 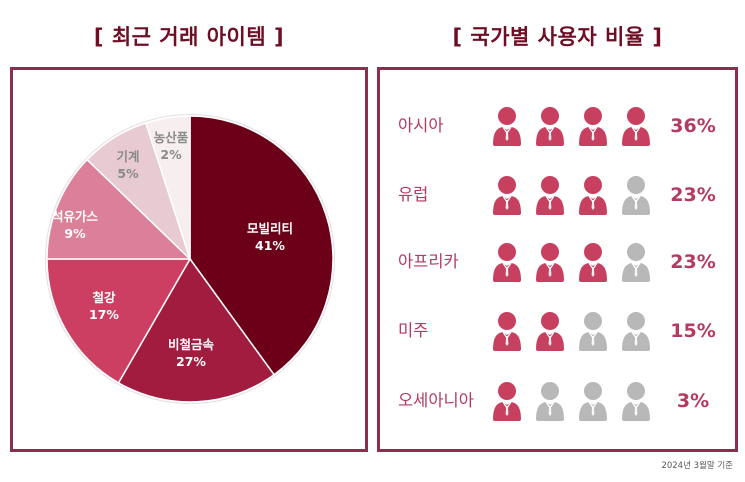 What do you see at coordinates (557, 37) in the screenshot?
I see `country-ratio-title: [ 국가별 사용자 비율 ]` at bounding box center [557, 37].